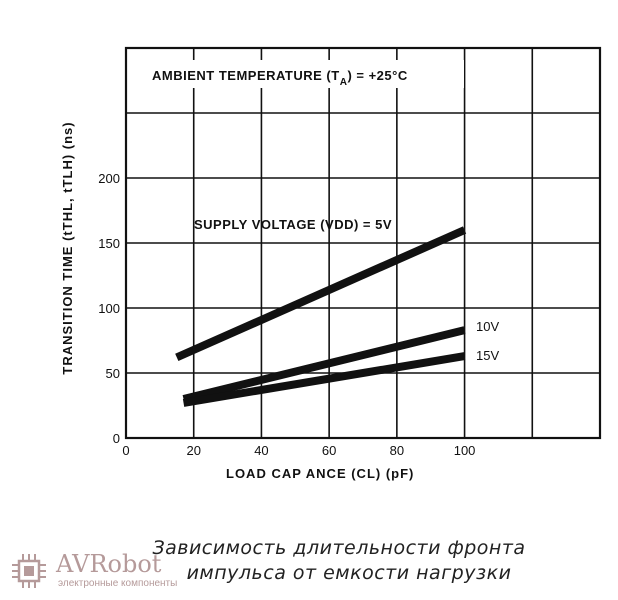 This screenshot has width=618, height=600. I want to click on watermark-logo: AVRobot электронные компоненты, so click(110, 570).